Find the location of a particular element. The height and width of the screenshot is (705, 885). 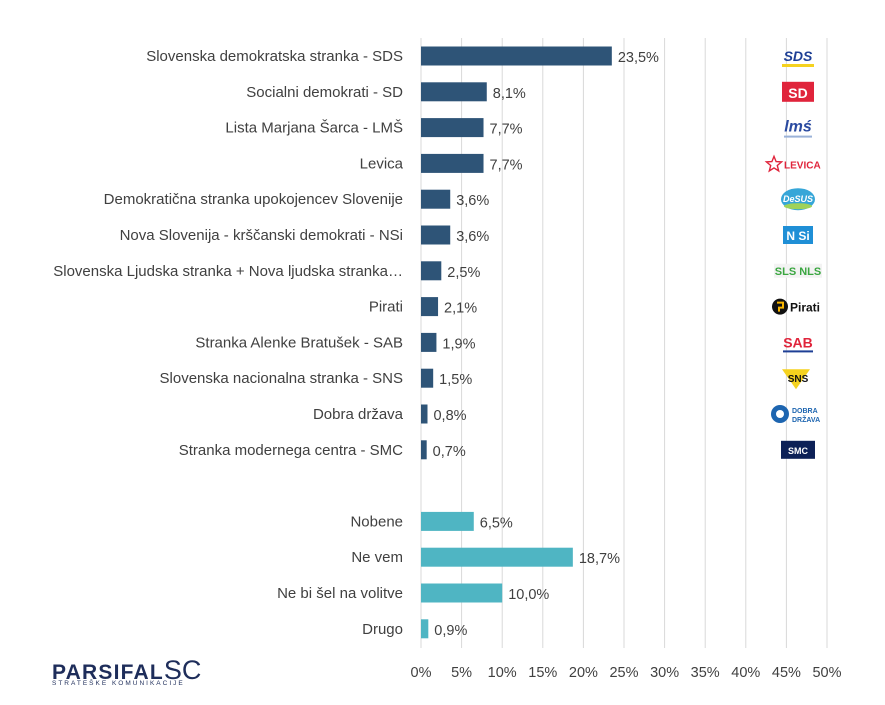

levica-logo-icon: LEVICA is located at coordinates (792, 163).